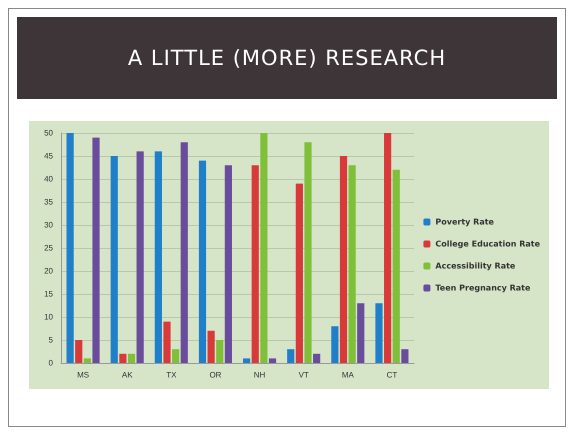 Image resolution: width=574 pixels, height=435 pixels. I want to click on x-tick-label: OR, so click(215, 375).